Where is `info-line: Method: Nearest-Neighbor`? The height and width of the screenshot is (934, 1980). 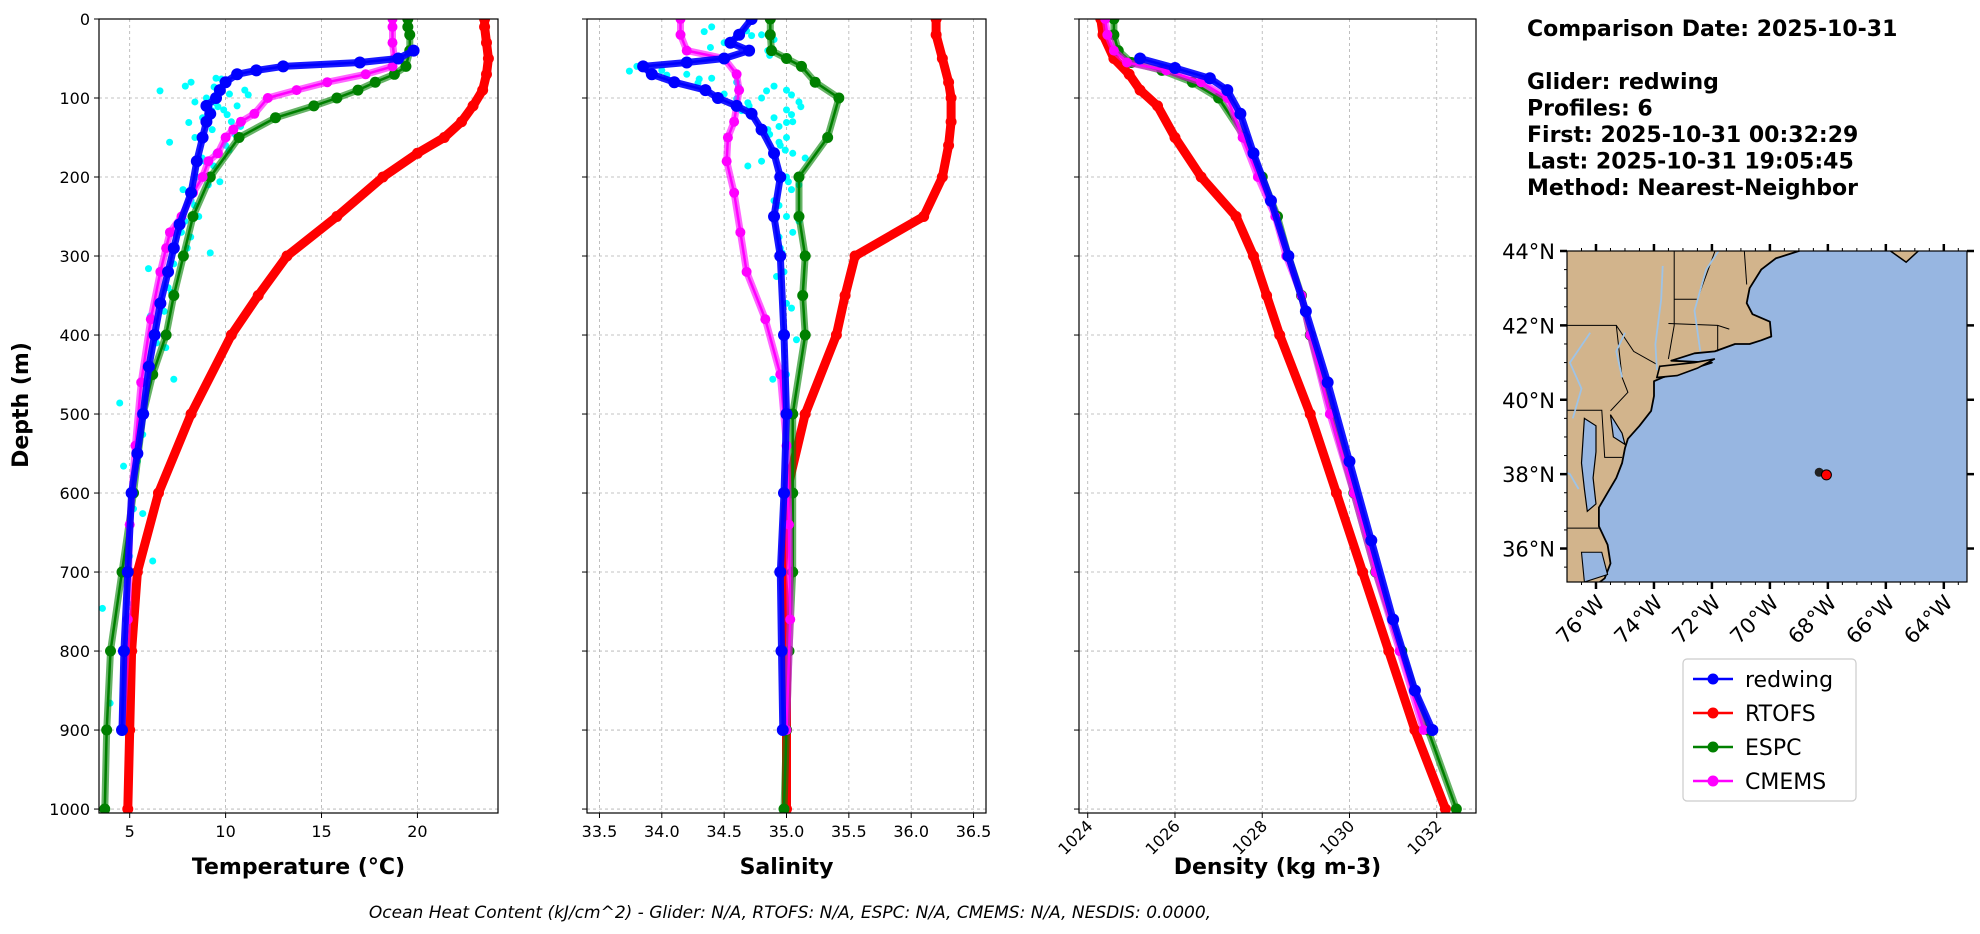
info-line: Method: Nearest-Neighbor is located at coordinates (1692, 188).